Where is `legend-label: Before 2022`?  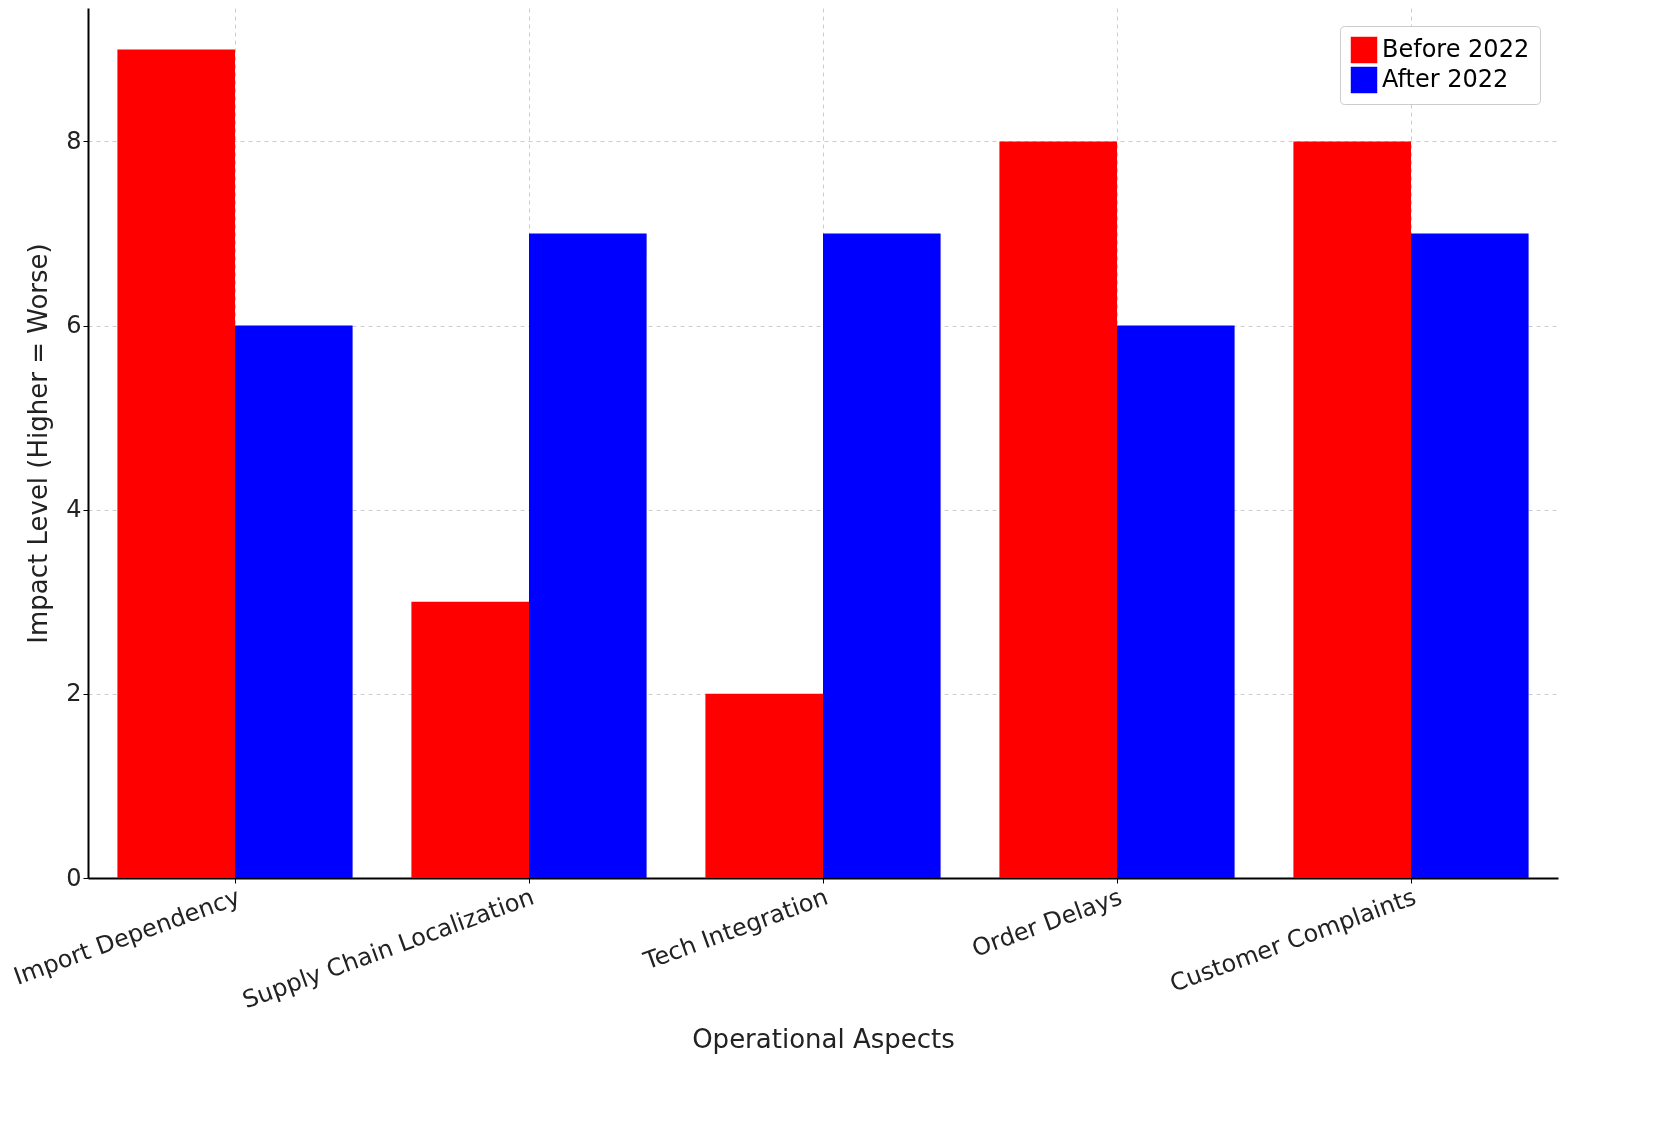 legend-label: Before 2022 is located at coordinates (1456, 49).